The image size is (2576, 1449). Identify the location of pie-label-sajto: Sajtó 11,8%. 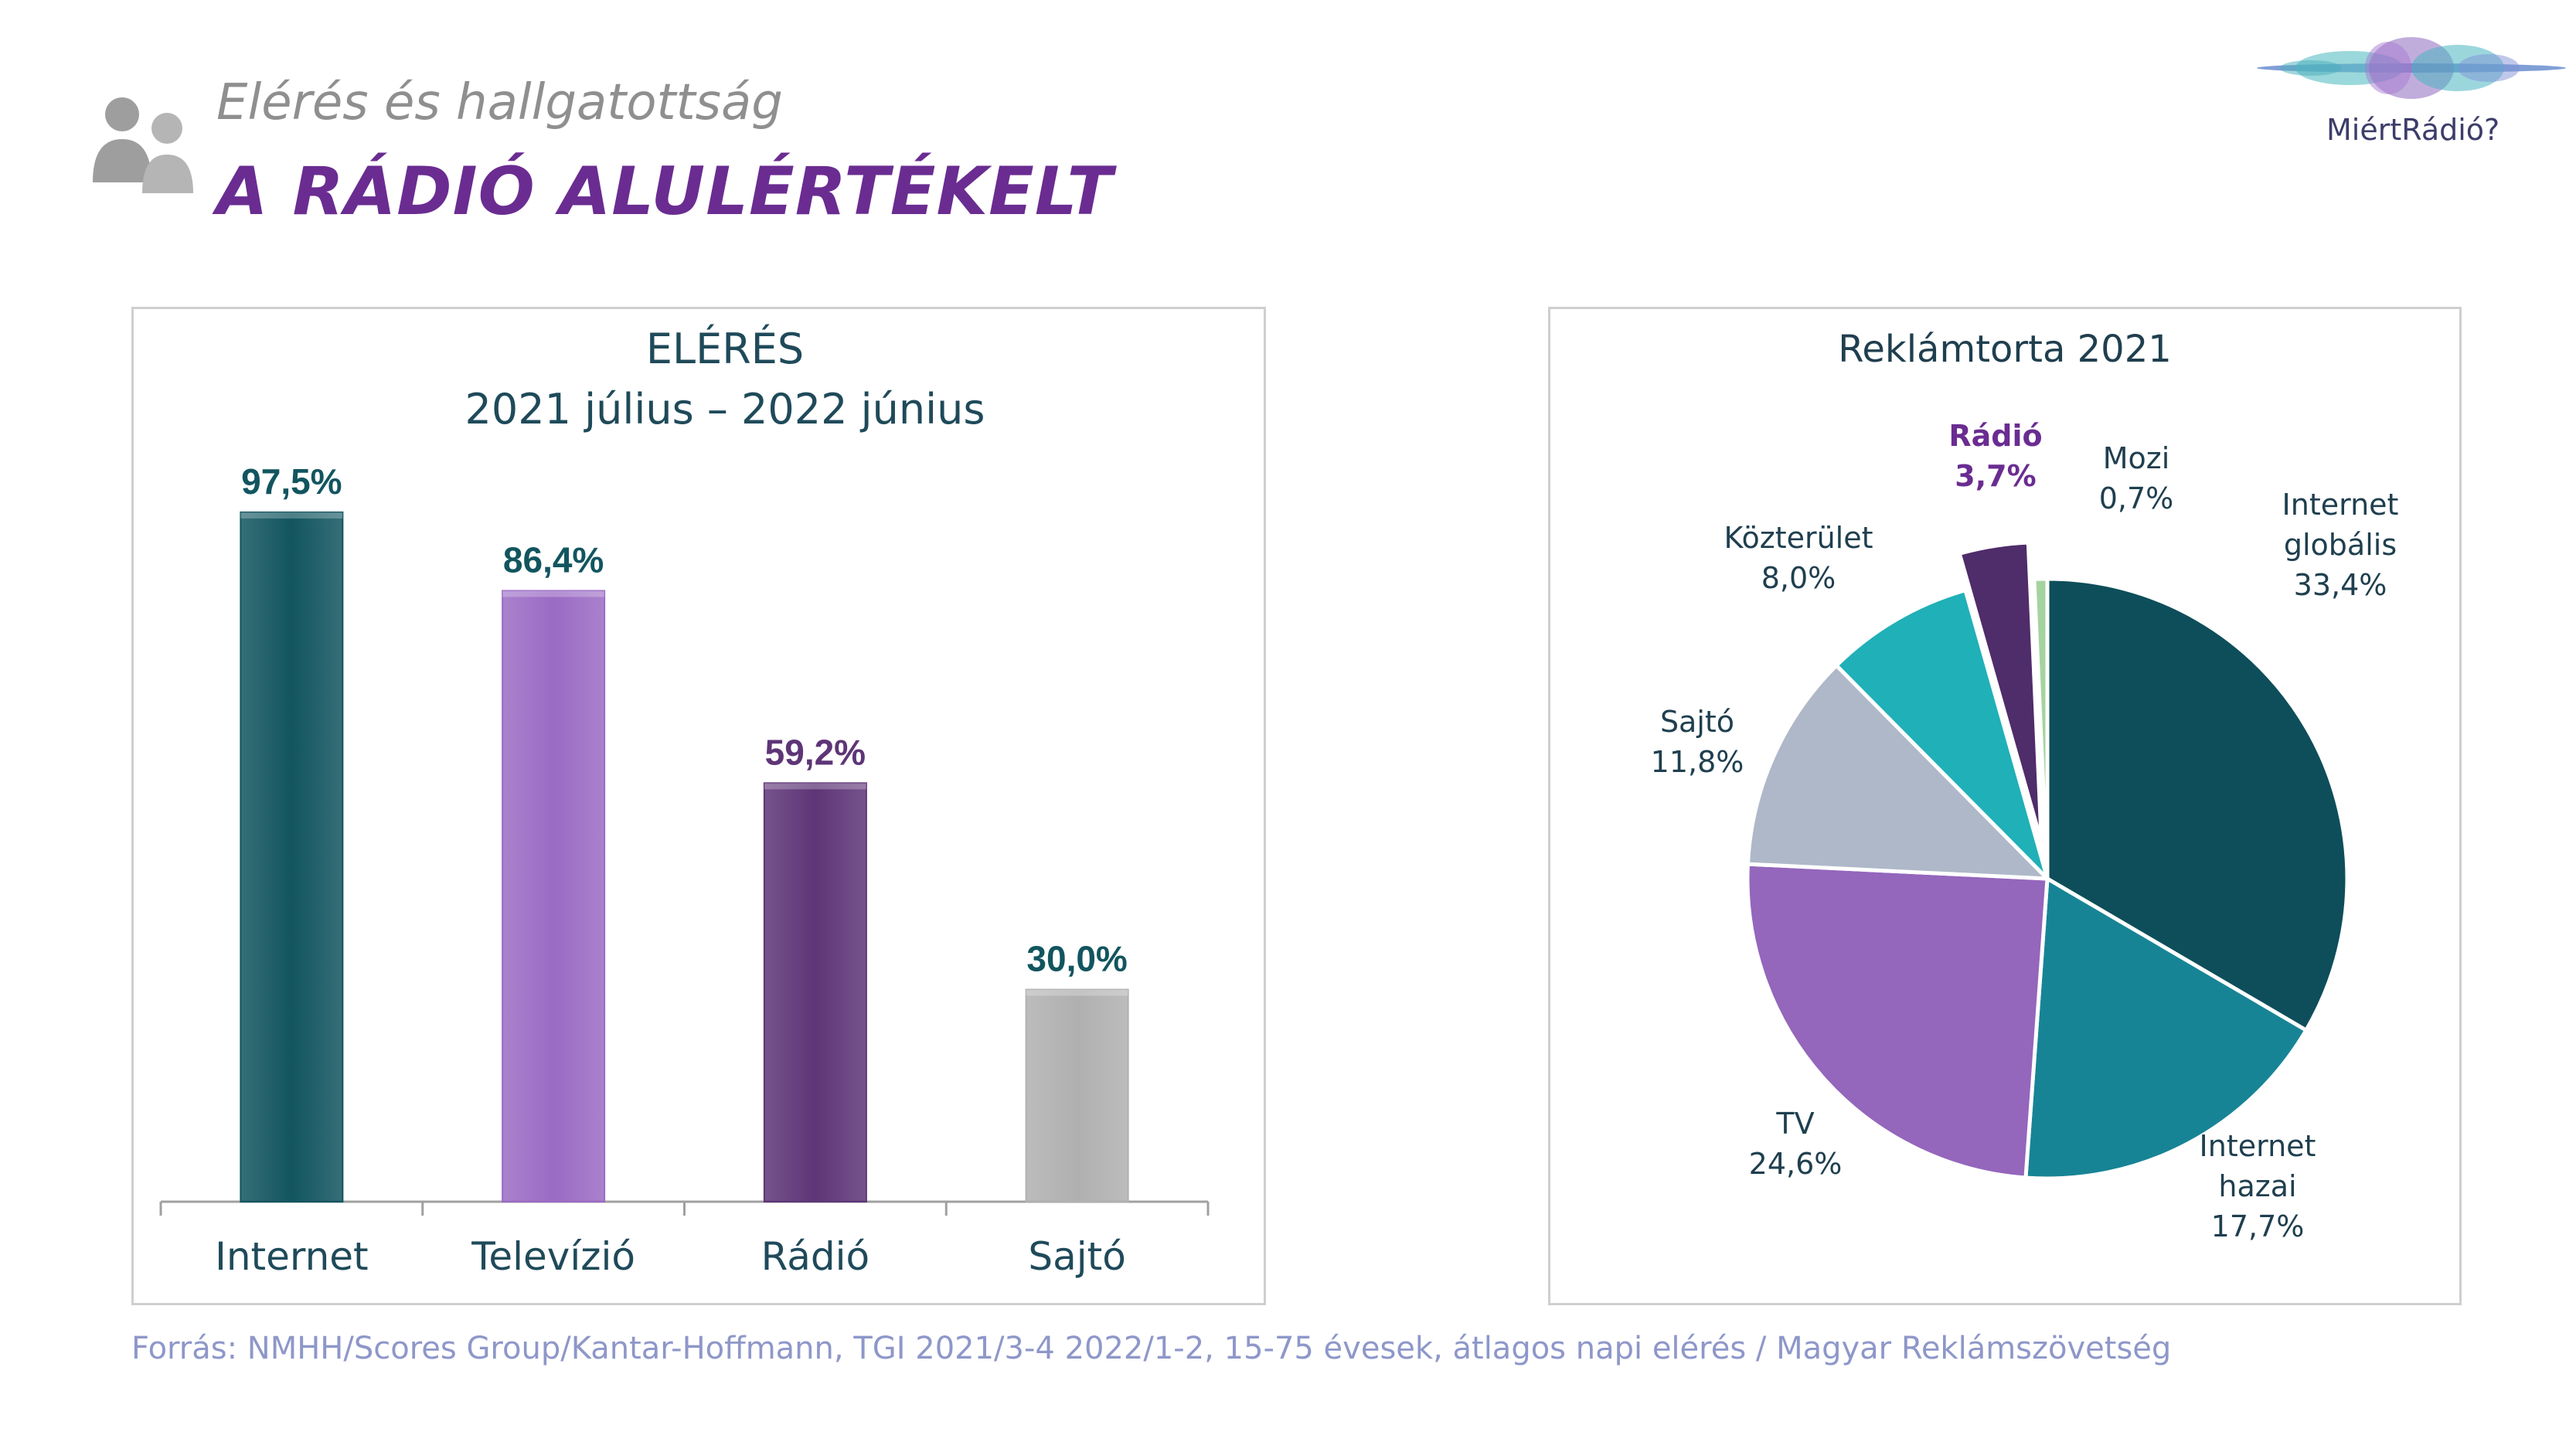
(1697, 742).